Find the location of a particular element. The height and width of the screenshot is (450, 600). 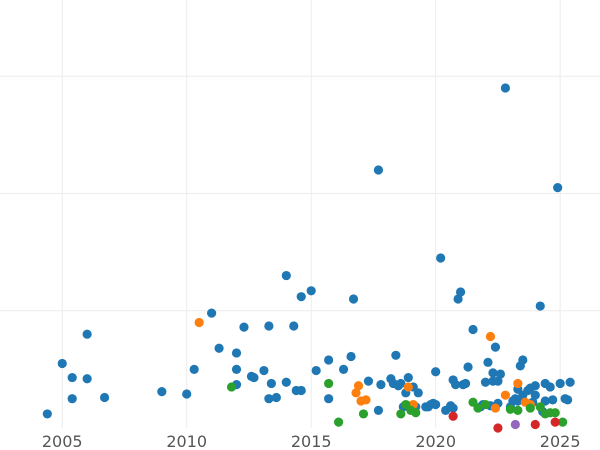

x-tick-labels: 2005 2010 2015 2020 2025 is located at coordinates (311, 441).